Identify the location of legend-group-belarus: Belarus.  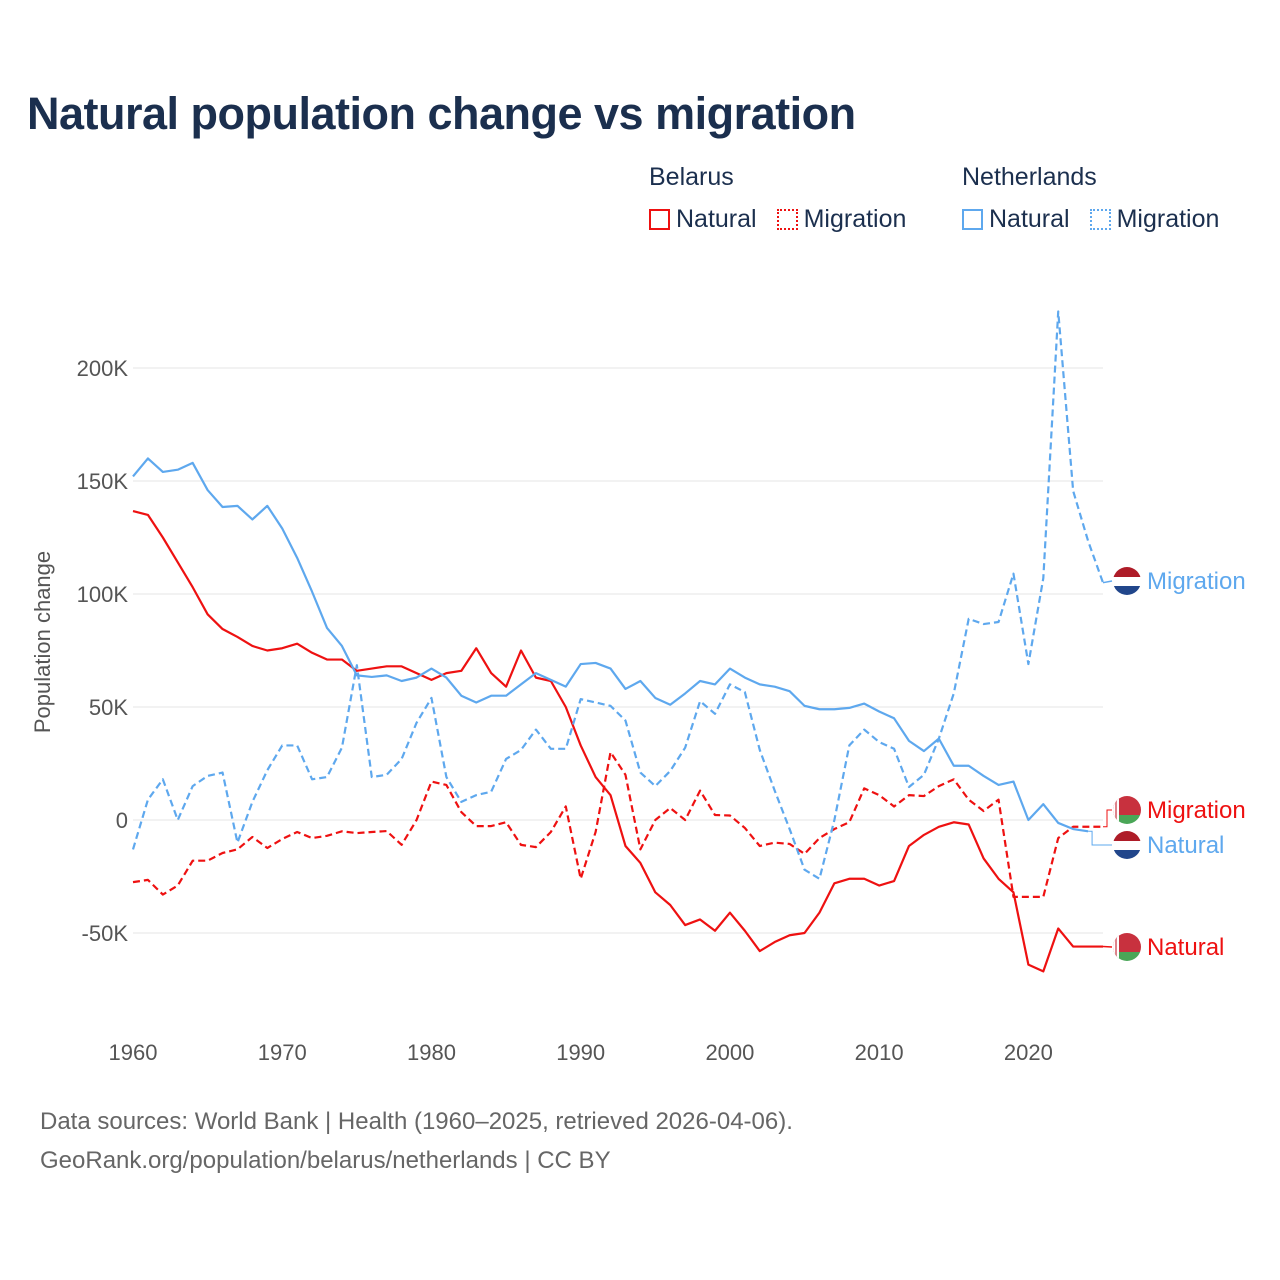
(691, 177).